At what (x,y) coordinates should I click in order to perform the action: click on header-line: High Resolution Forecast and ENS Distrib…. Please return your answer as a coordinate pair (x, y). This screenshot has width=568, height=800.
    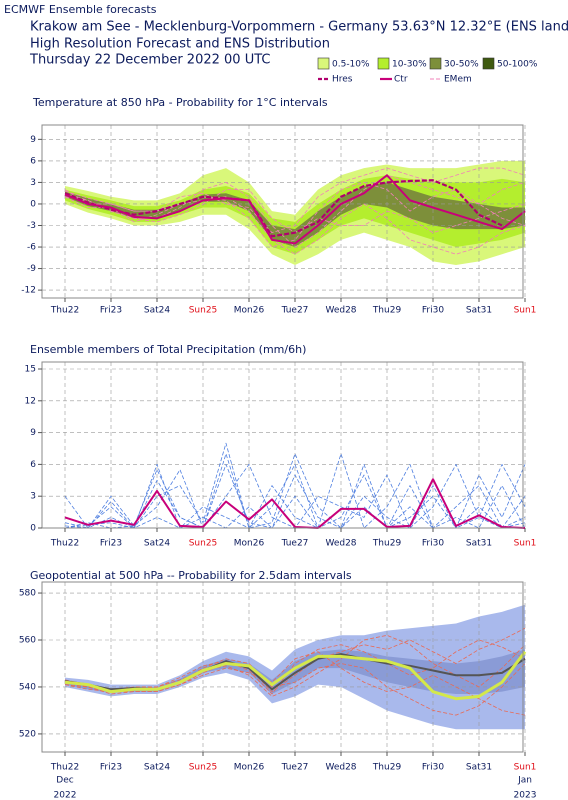
    Looking at the image, I should click on (180, 44).